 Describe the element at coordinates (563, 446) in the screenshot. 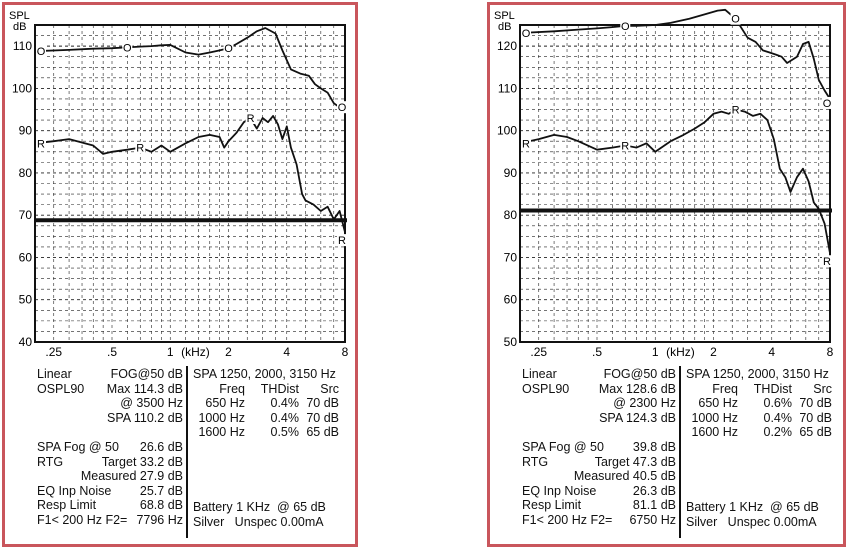

I see `stats-key: SPA Fog @ 50` at that location.